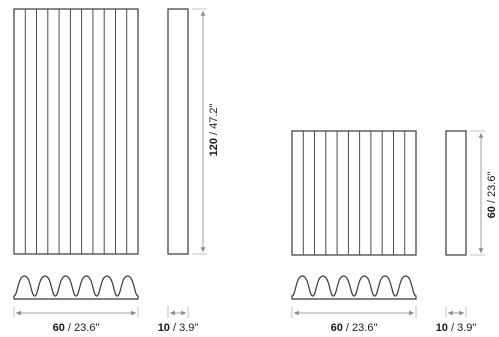 Image resolution: width=499 pixels, height=337 pixels. What do you see at coordinates (206, 131) in the screenshot?
I see `large-height-dimension: 120 / 47.2"` at bounding box center [206, 131].